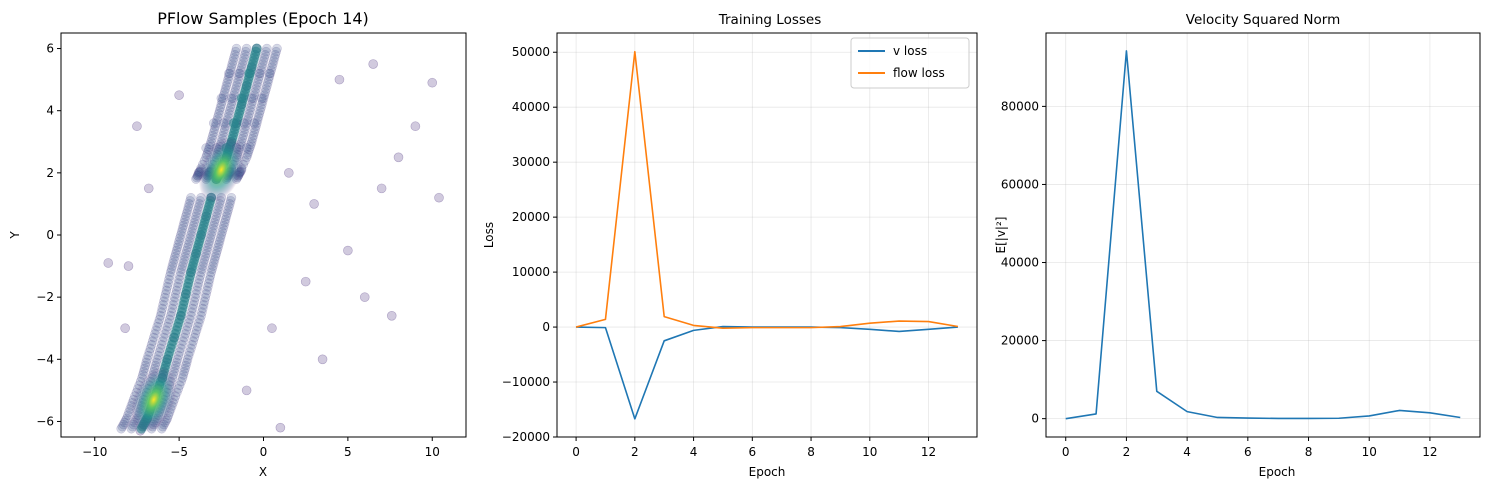  I want to click on y-tick-label: −4, so click(45, 359).